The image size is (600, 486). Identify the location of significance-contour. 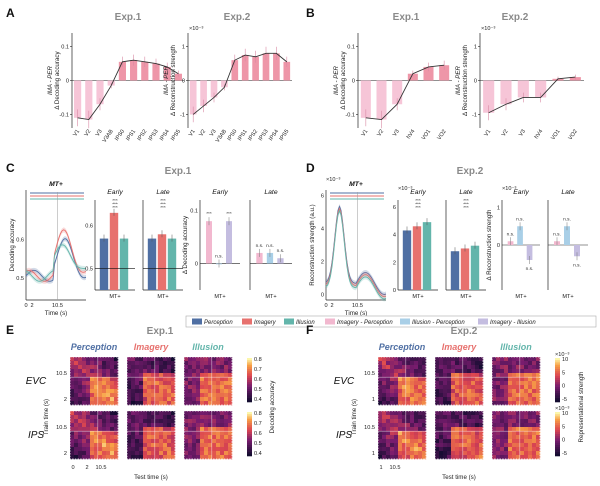
(459, 435).